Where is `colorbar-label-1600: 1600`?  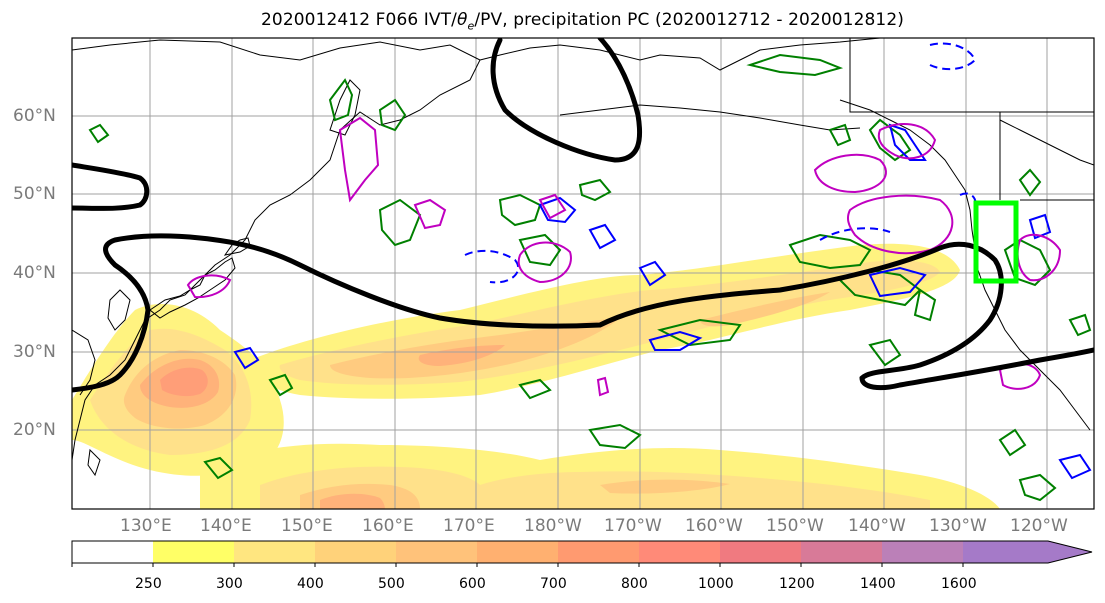
colorbar-label-1600: 1600 is located at coordinates (959, 584).